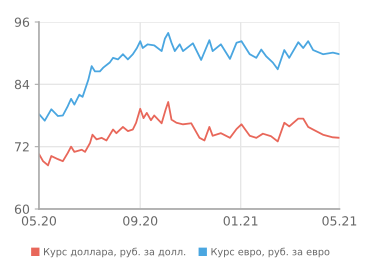  What do you see at coordinates (22, 147) in the screenshot?
I see `y-tick-label: 72` at bounding box center [22, 147].